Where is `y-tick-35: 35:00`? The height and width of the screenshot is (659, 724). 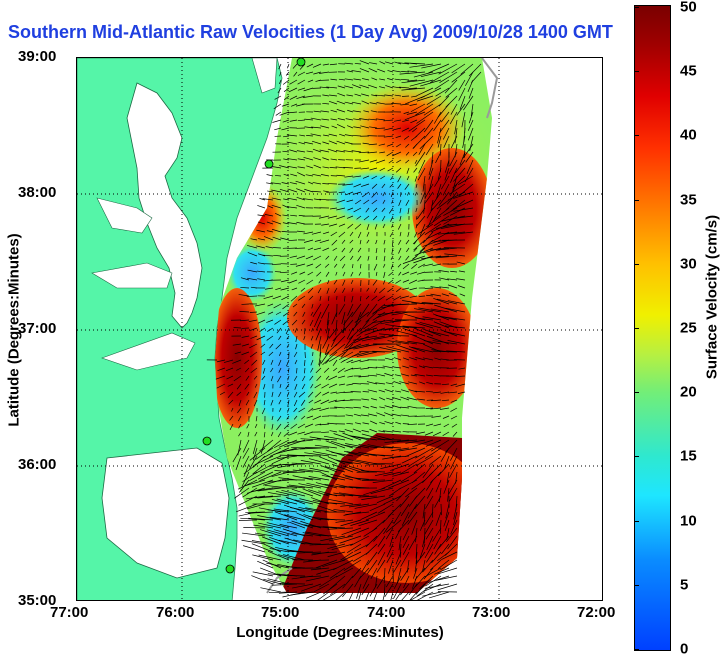
y-tick-35: 35:00 is located at coordinates (37, 600).